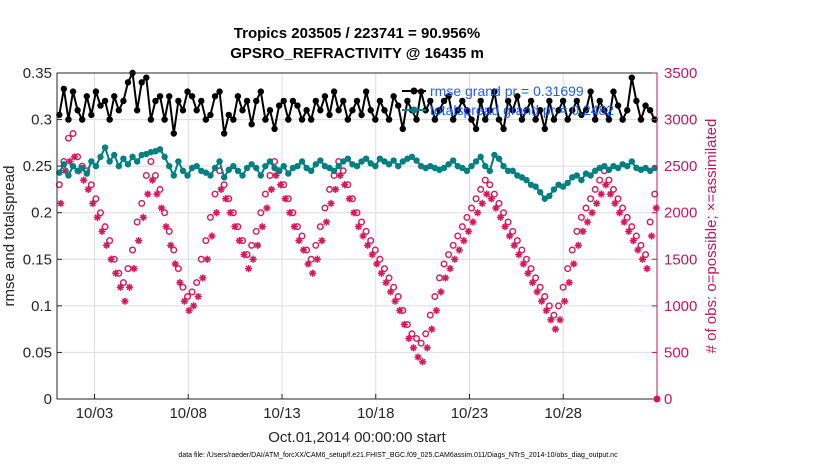 This screenshot has height=470, width=830. What do you see at coordinates (414, 91) in the screenshot?
I see `legend-rmse-marker` at bounding box center [414, 91].